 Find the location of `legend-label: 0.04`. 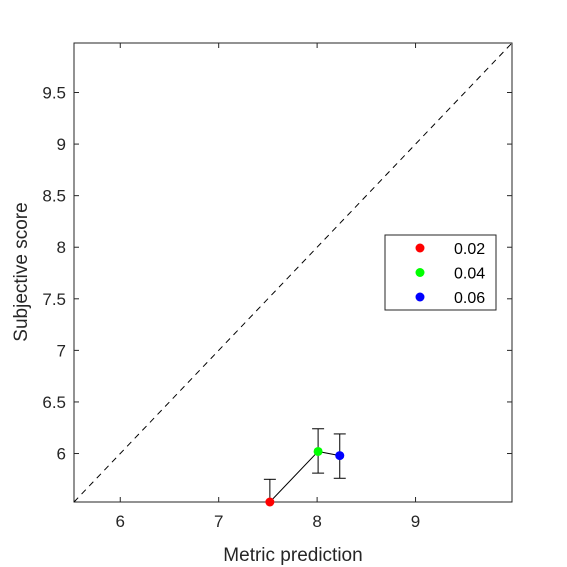

legend-label: 0.04 is located at coordinates (469, 274).